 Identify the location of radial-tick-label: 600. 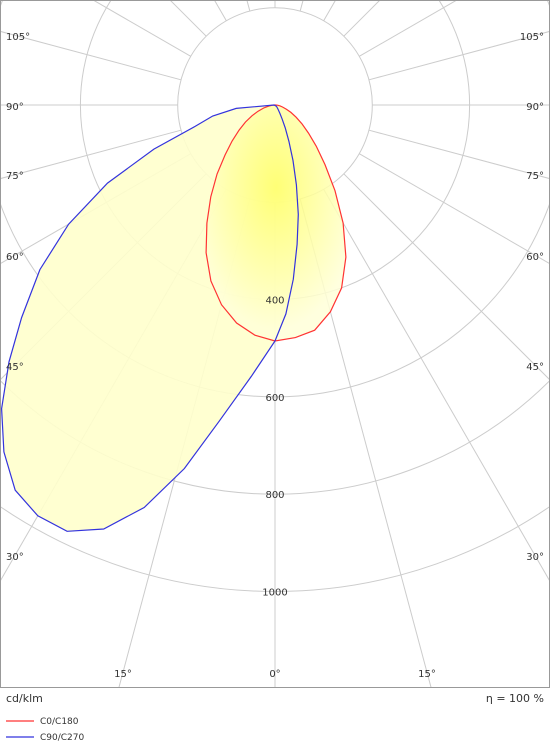
(274, 398).